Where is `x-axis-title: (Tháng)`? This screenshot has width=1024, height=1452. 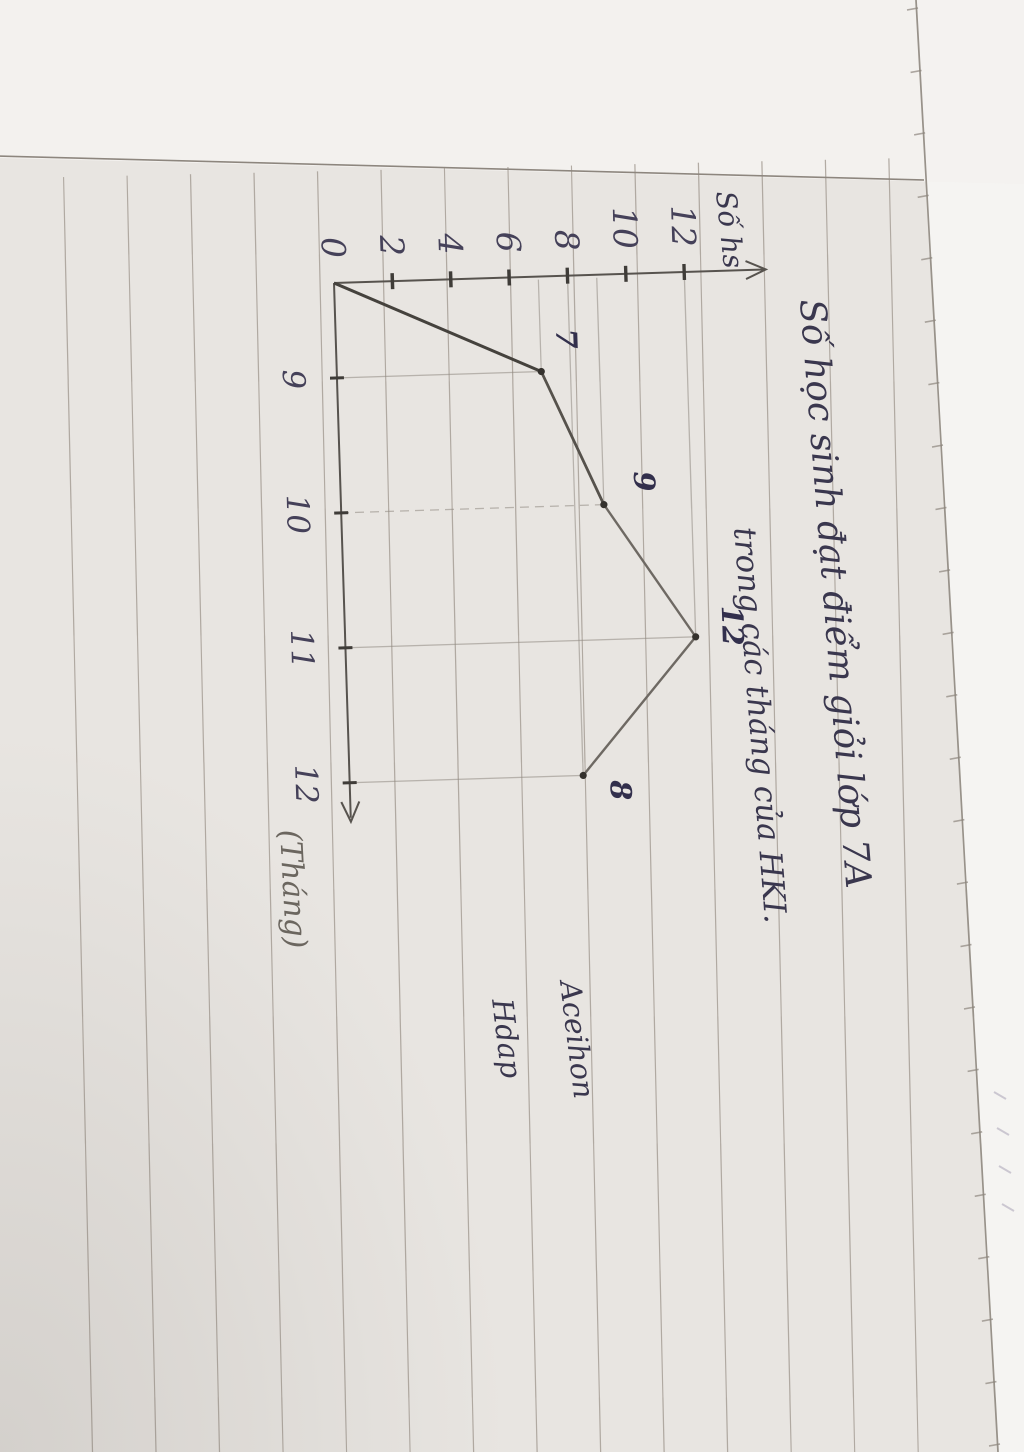 x-axis-title: (Tháng) is located at coordinates (292, 889).